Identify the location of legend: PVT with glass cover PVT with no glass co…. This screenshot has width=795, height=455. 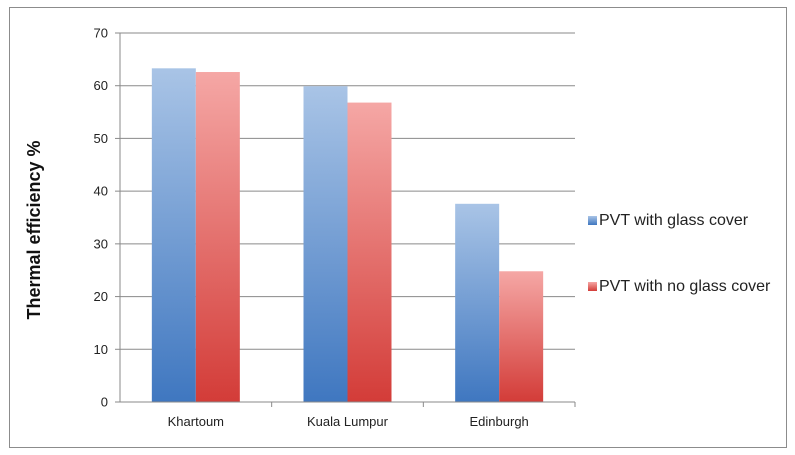
(679, 253).